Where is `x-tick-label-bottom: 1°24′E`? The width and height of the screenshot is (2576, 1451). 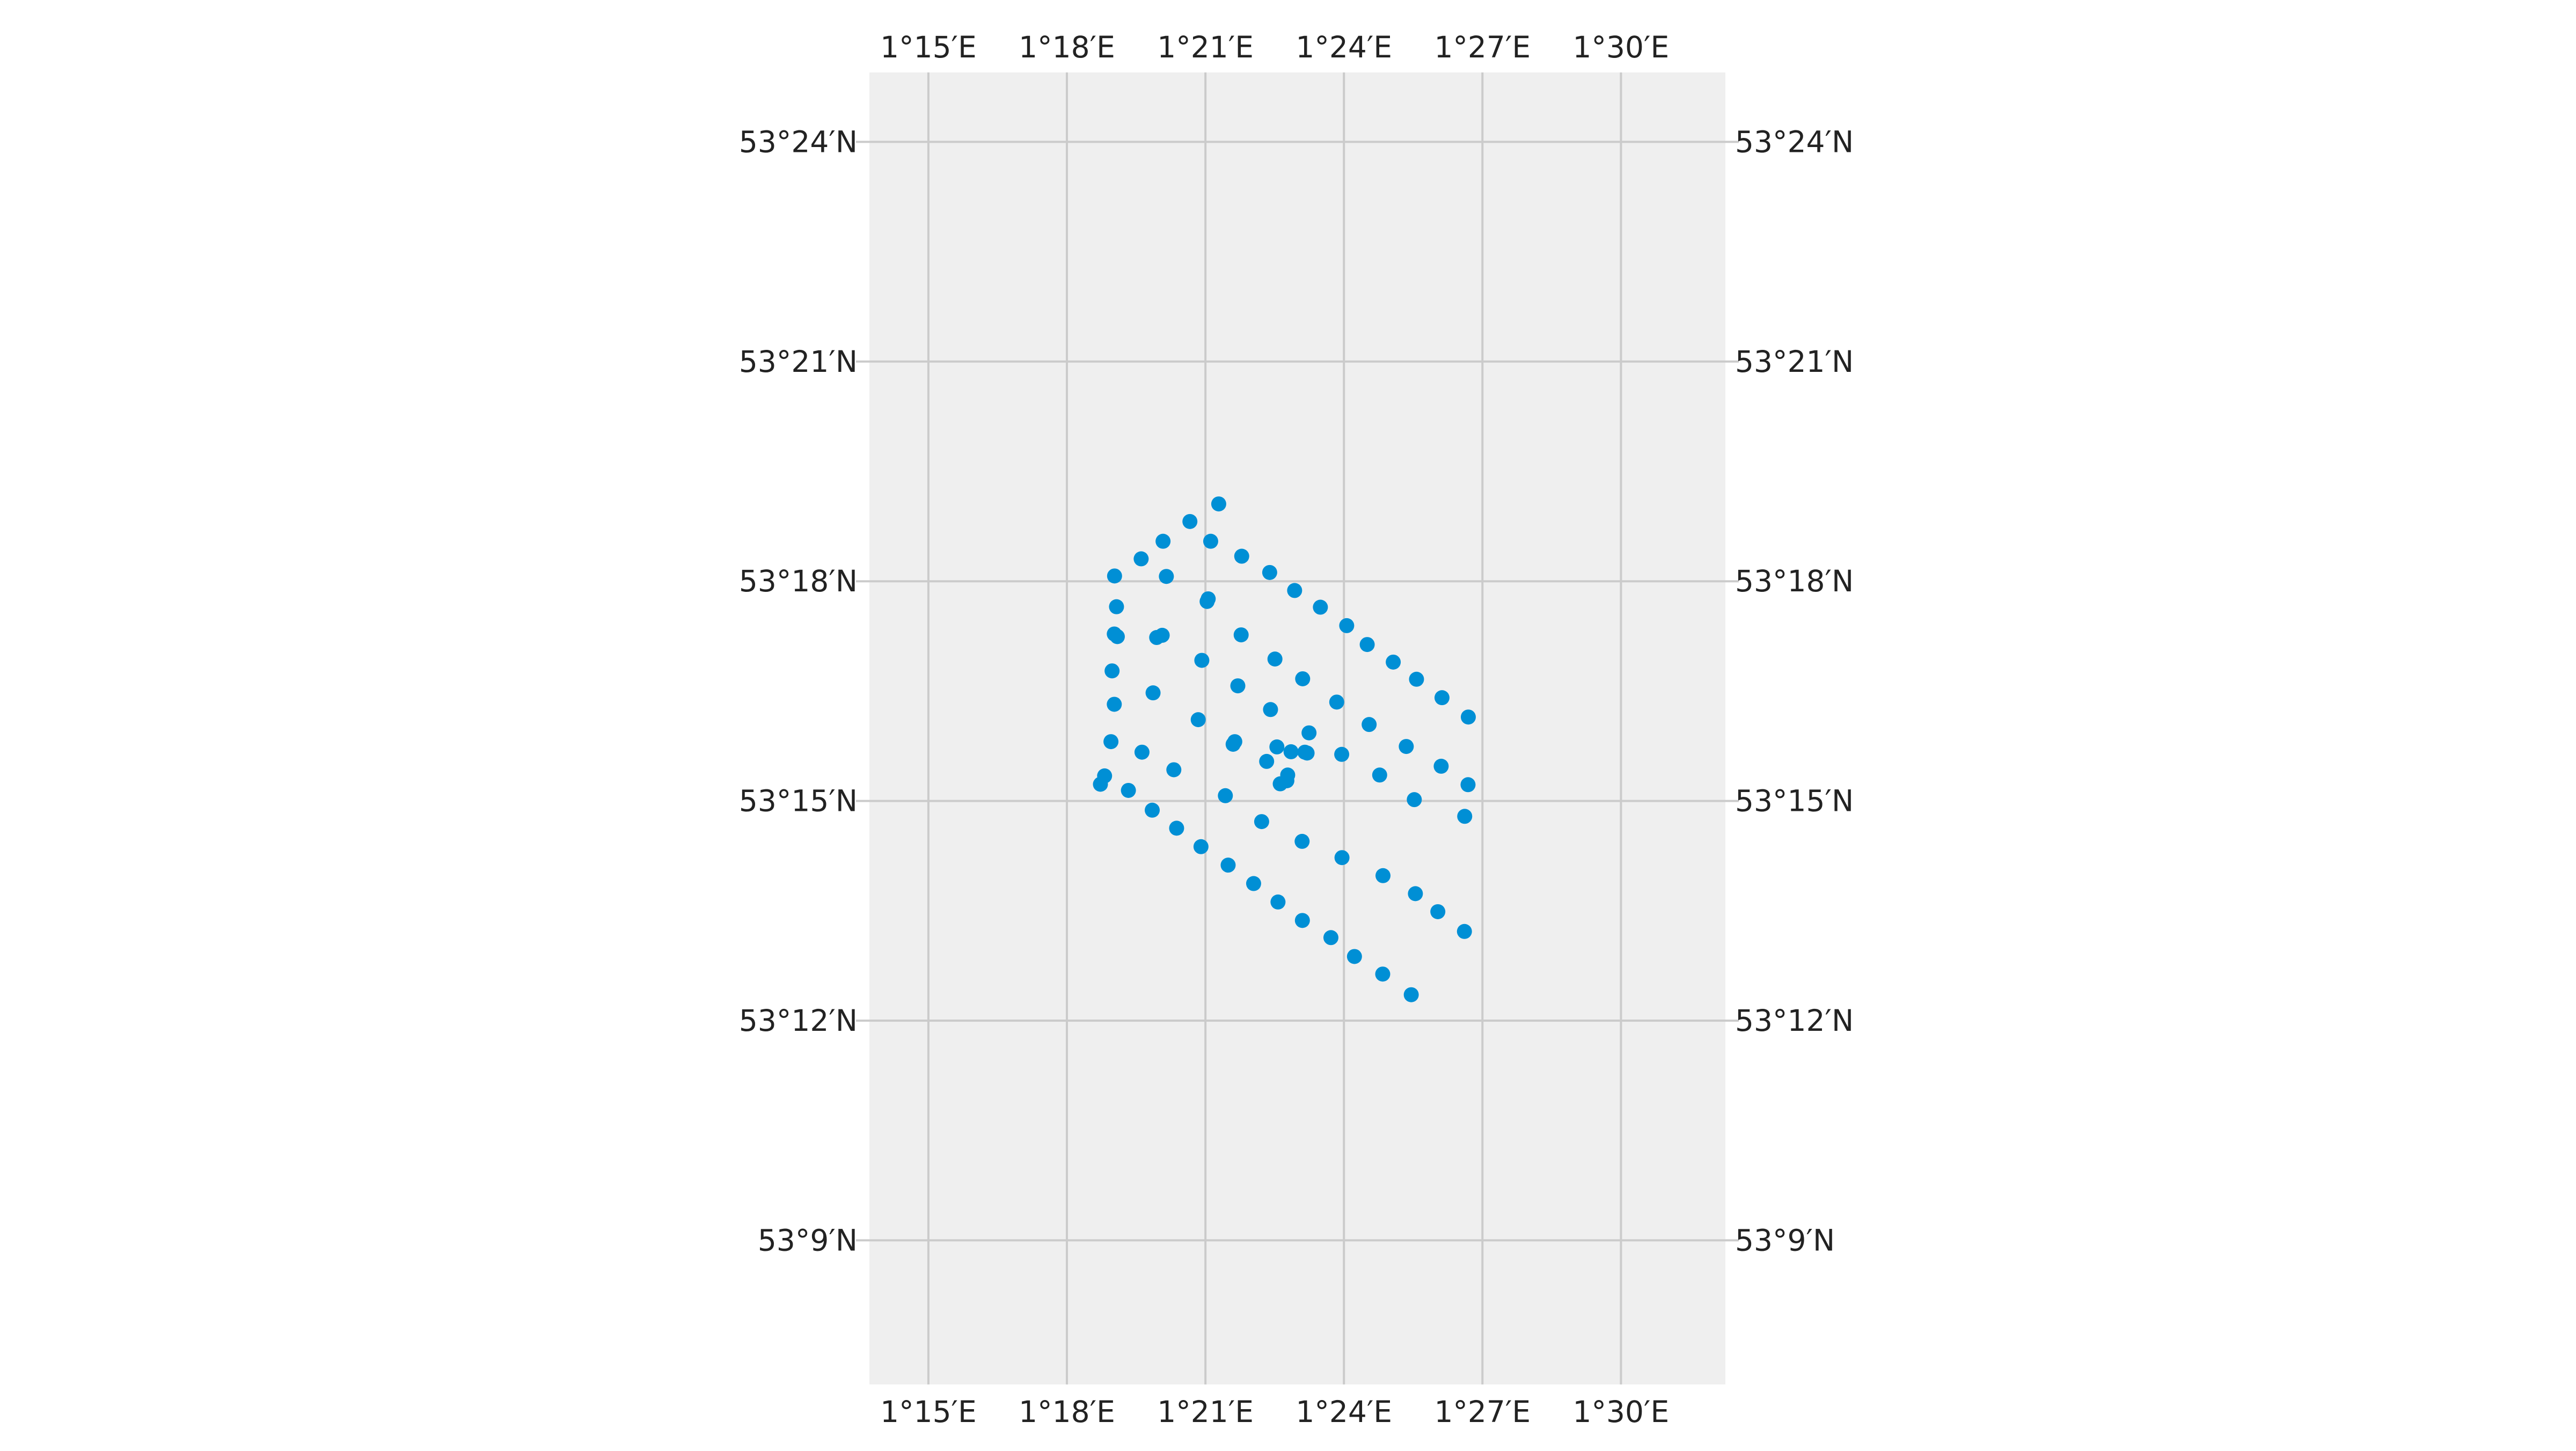 x-tick-label-bottom: 1°24′E is located at coordinates (1344, 1412).